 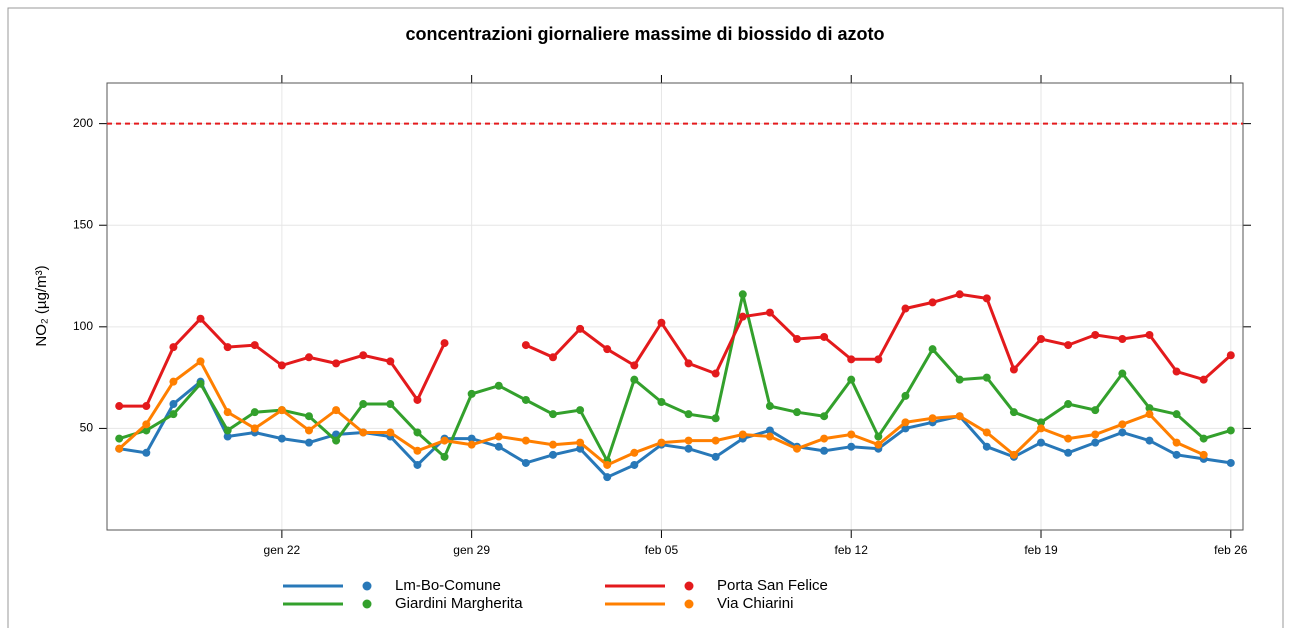 I want to click on y-tick-label: 150, so click(x=83, y=224).